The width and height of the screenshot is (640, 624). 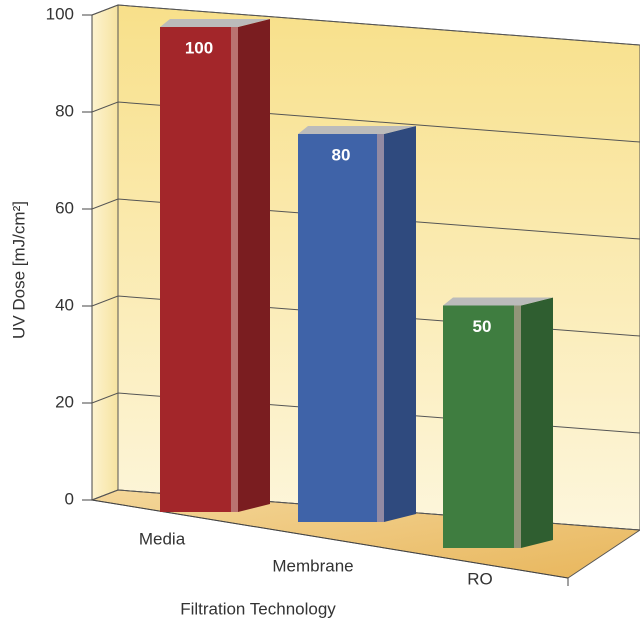 What do you see at coordinates (162, 538) in the screenshot?
I see `x-tick-label: Media` at bounding box center [162, 538].